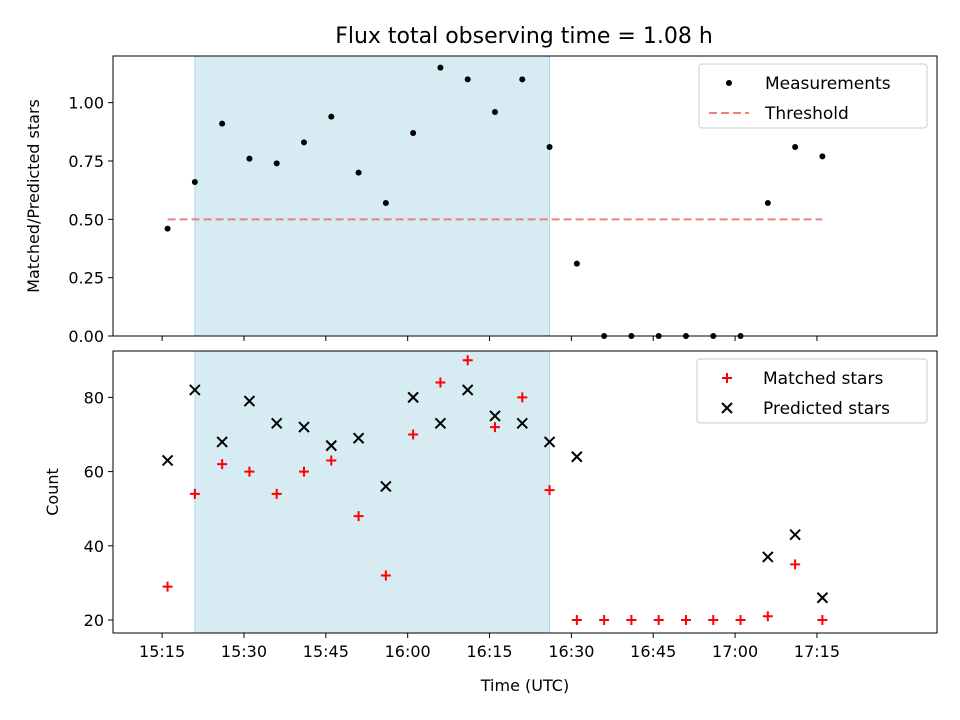 The height and width of the screenshot is (720, 960). What do you see at coordinates (86, 336) in the screenshot?
I see `y-tick-label: 0.00` at bounding box center [86, 336].